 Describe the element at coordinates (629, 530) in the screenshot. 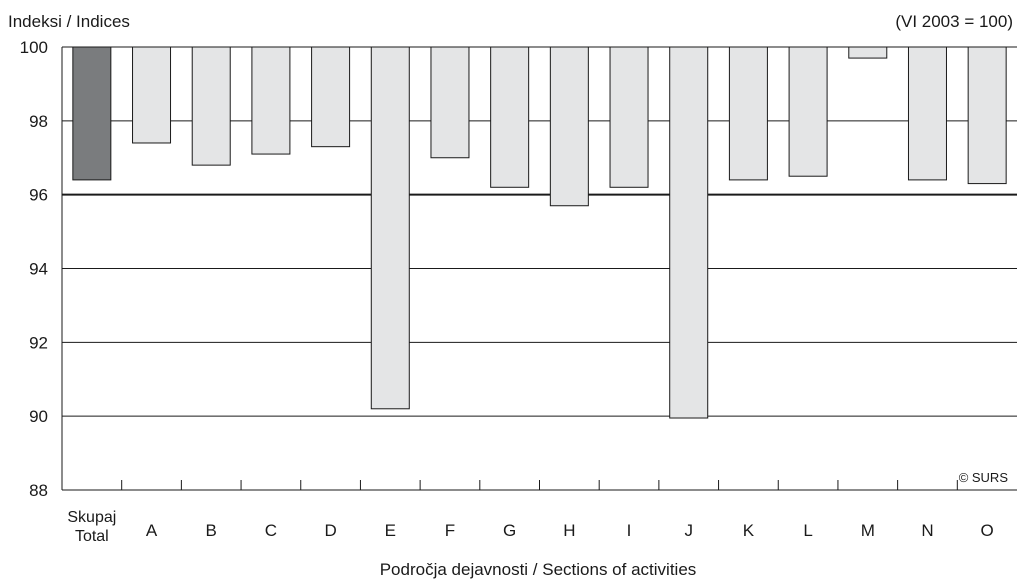

I see `x-tick-label: I` at that location.